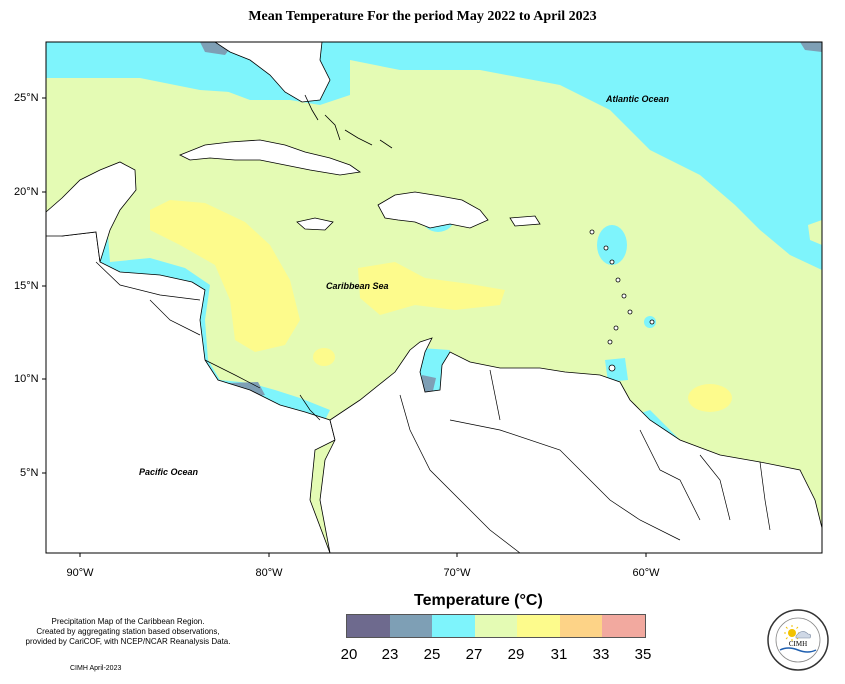  Describe the element at coordinates (324, 357) in the screenshot. I see `temp-field-29-31-small` at that location.